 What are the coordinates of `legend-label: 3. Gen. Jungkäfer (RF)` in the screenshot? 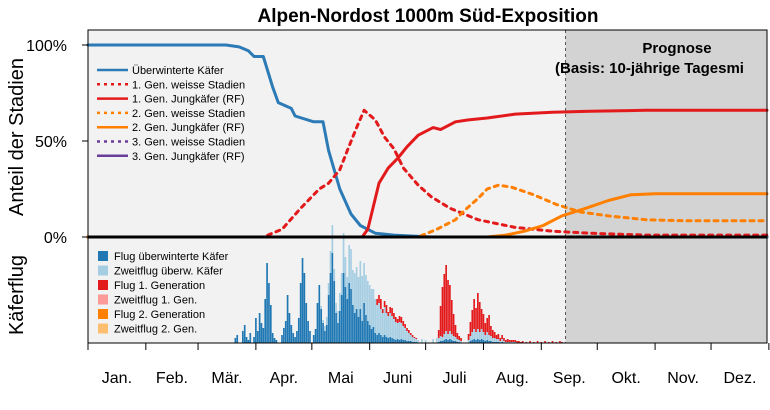 It's located at (188, 157).